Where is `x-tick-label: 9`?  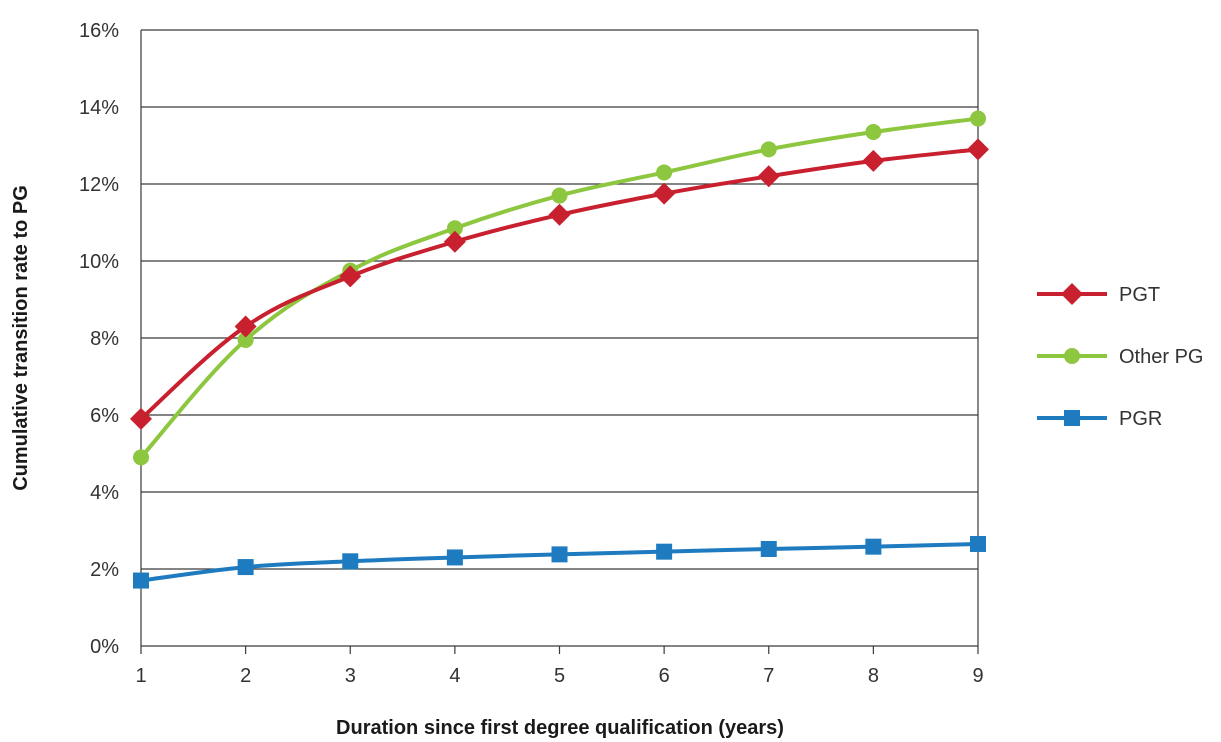
x-tick-label: 9 is located at coordinates (977, 676).